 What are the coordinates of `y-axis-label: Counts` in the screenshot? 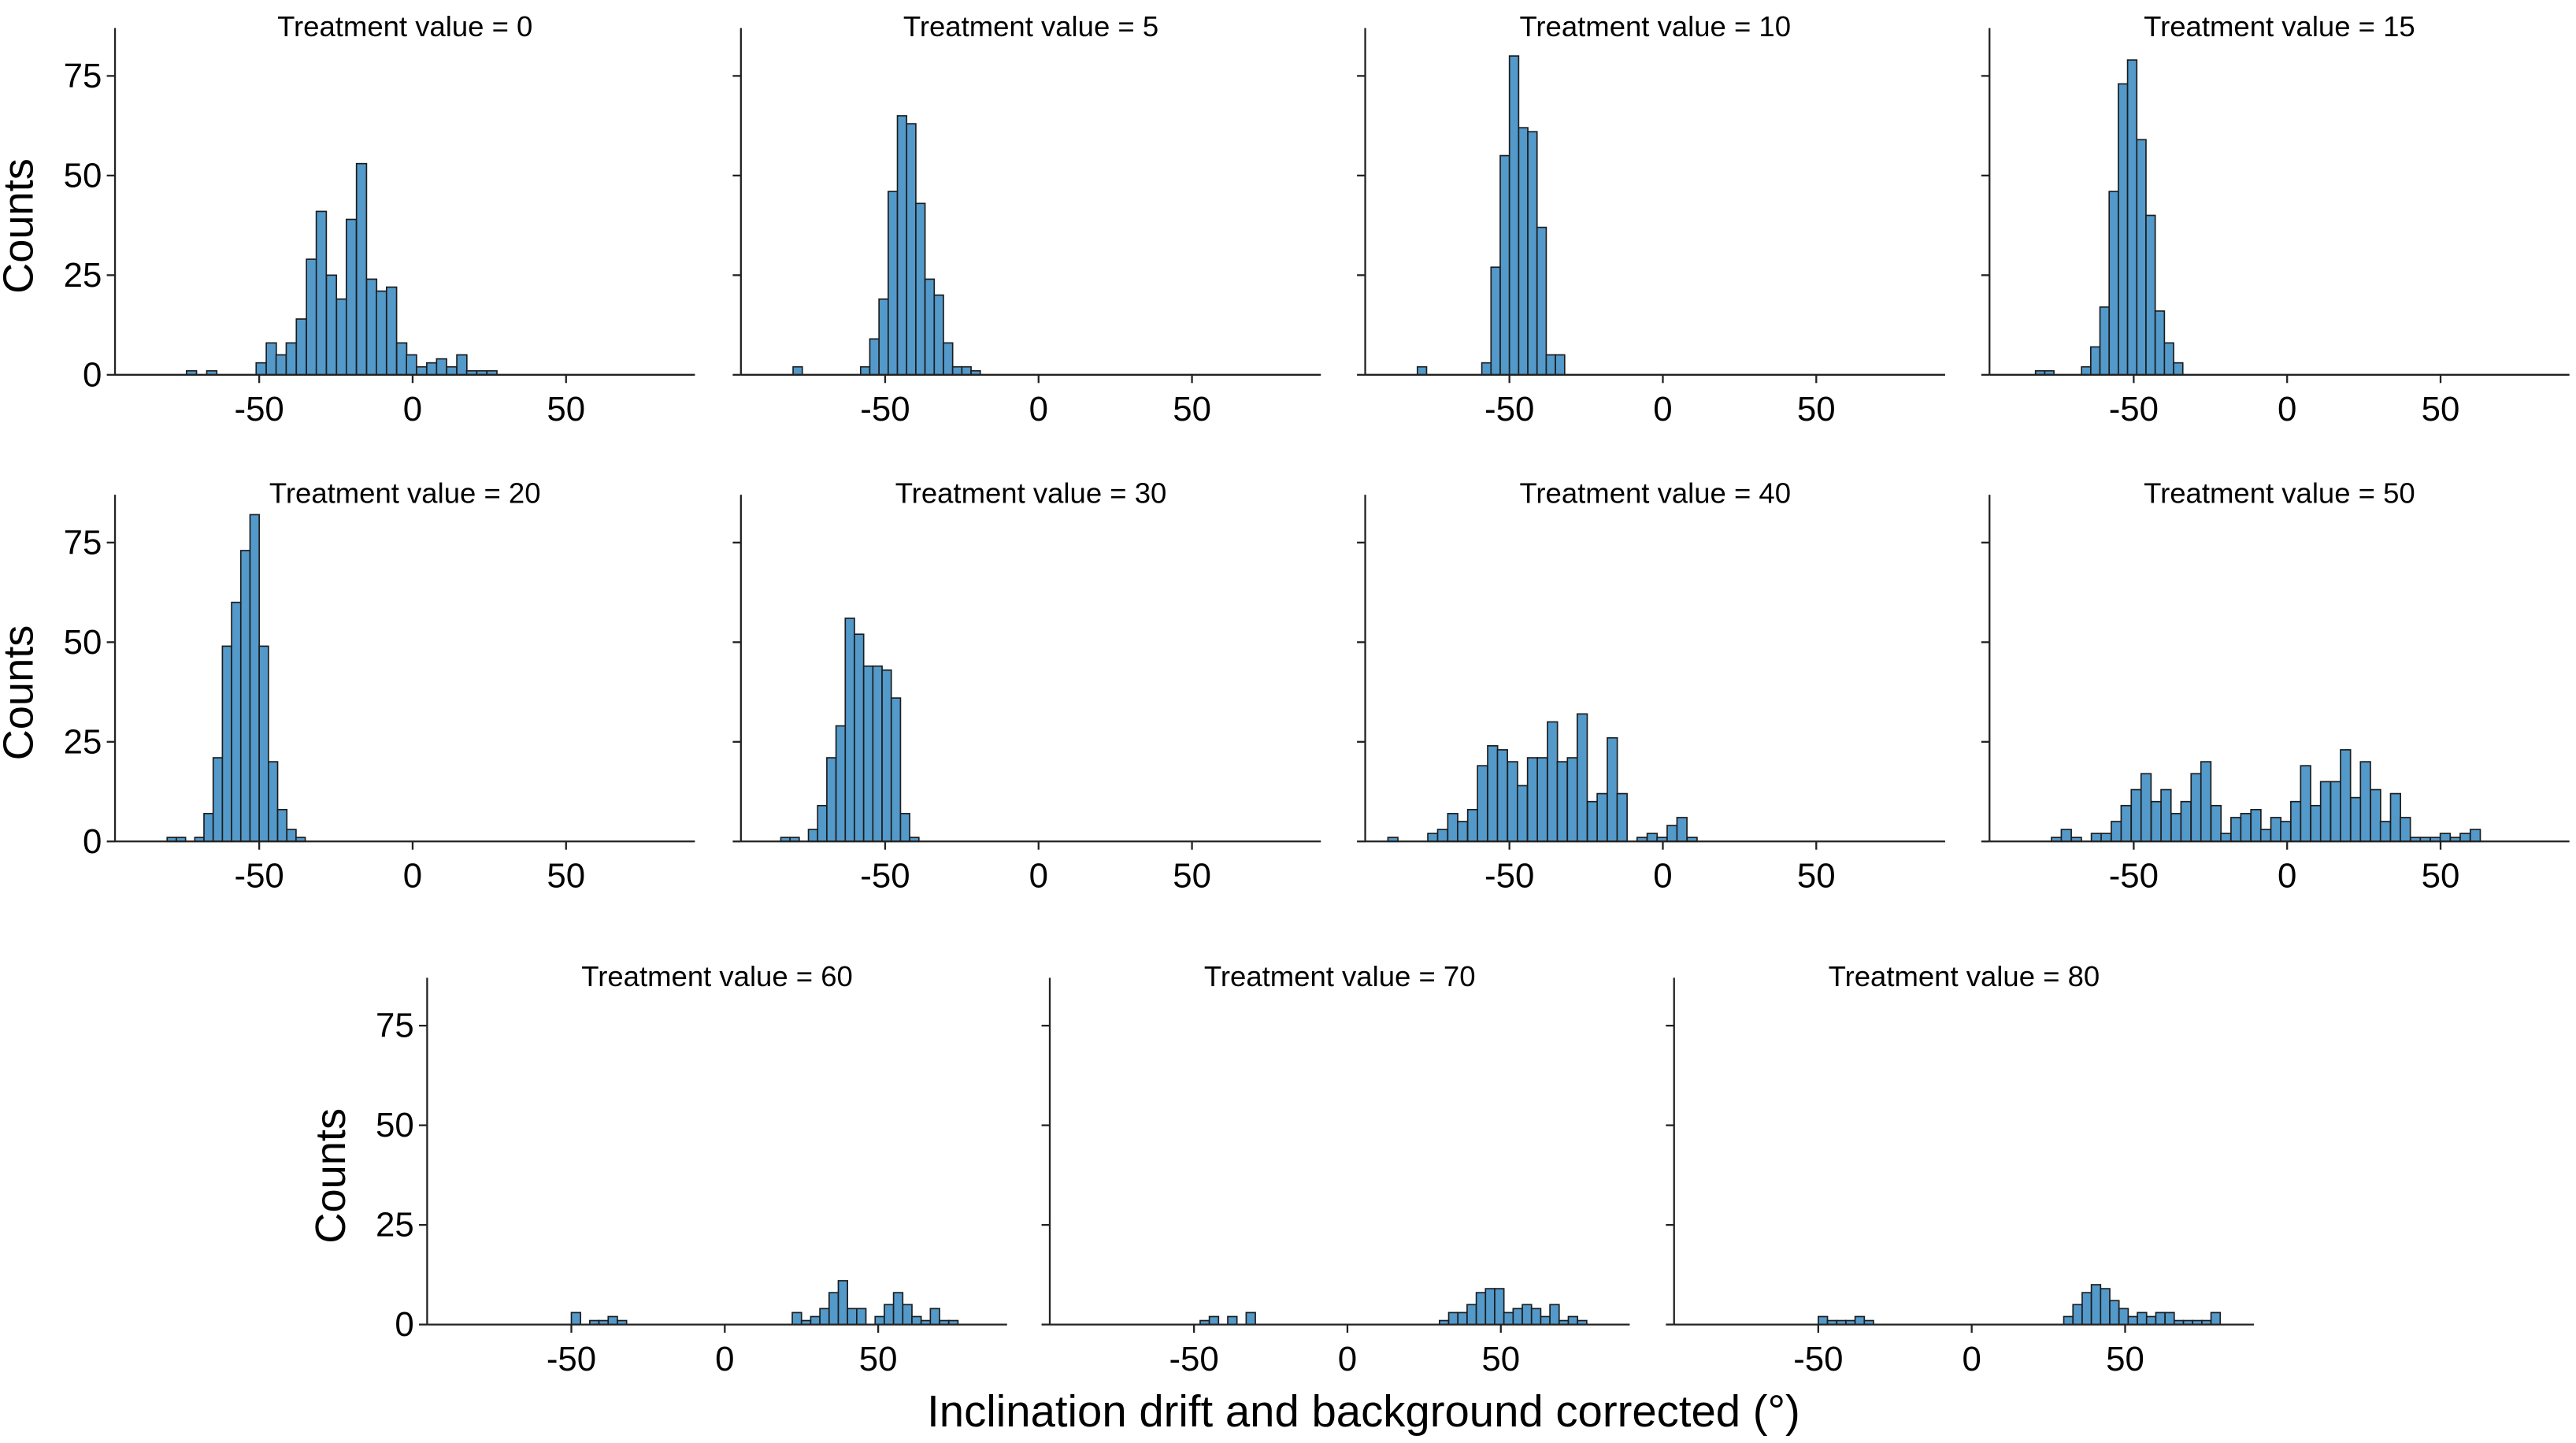 It's located at (330, 1176).